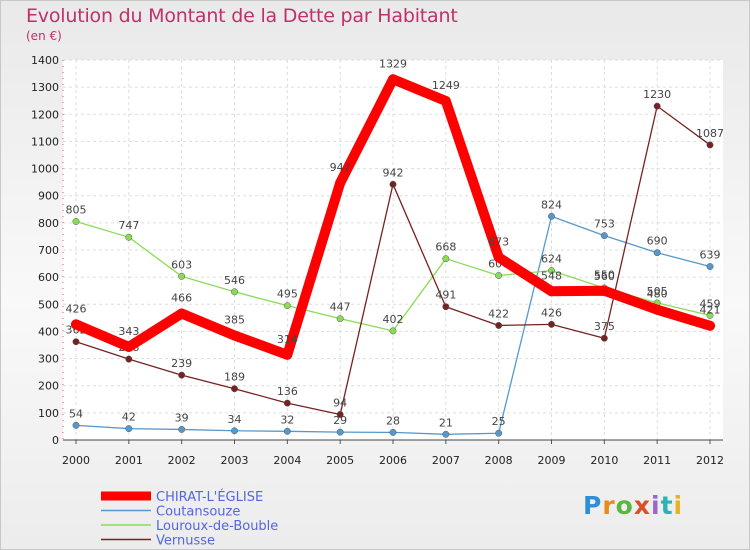 Image resolution: width=750 pixels, height=550 pixels. Describe the element at coordinates (48, 250) in the screenshot. I see `y-tick-label: 700` at that location.